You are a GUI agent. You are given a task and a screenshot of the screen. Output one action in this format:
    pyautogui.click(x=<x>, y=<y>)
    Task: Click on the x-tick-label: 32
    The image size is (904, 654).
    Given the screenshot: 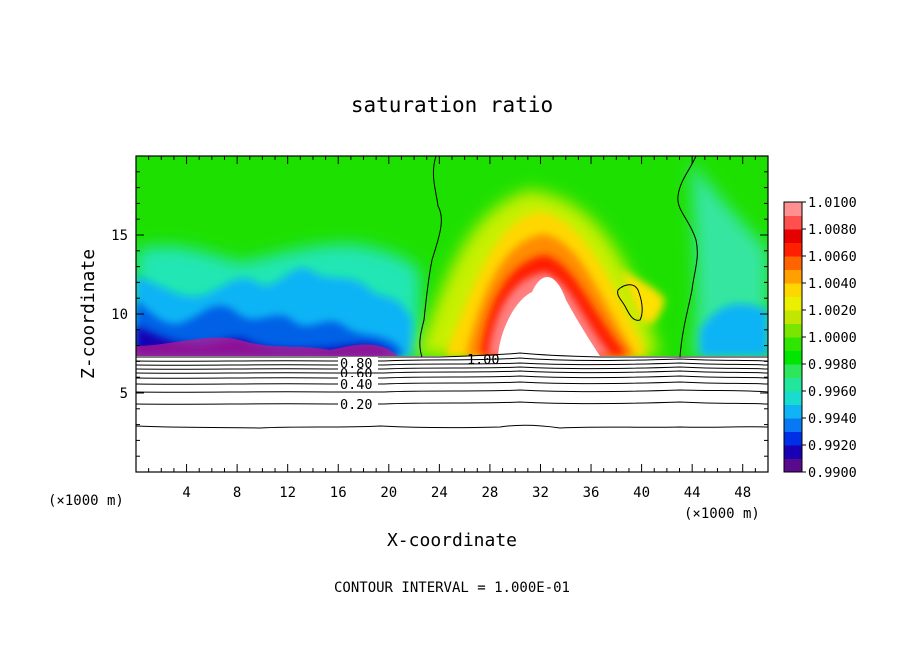 What is the action you would take?
    pyautogui.click(x=540, y=493)
    